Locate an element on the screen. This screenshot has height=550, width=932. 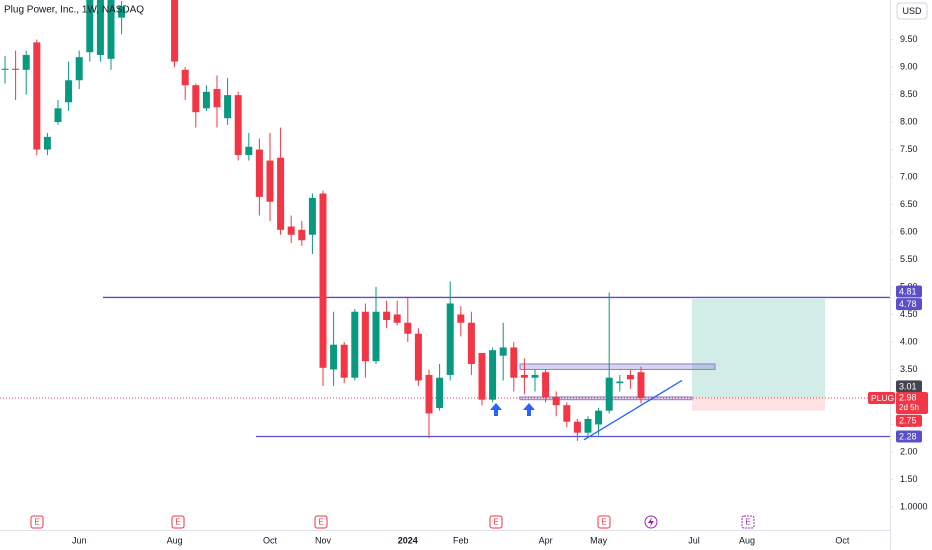
x-tick-label: Feb is located at coordinates (461, 540).